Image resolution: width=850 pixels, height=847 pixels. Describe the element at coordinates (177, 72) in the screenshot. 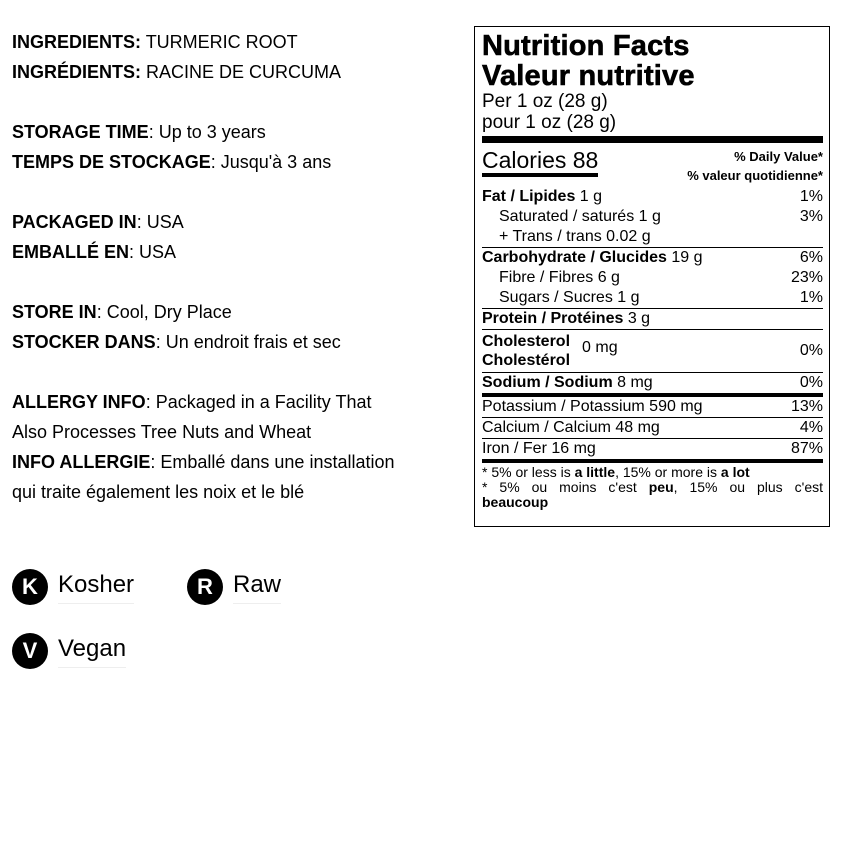

I see `ingredients-fr: INGRÉDIENTS: RACINE DE CURCUMA` at that location.